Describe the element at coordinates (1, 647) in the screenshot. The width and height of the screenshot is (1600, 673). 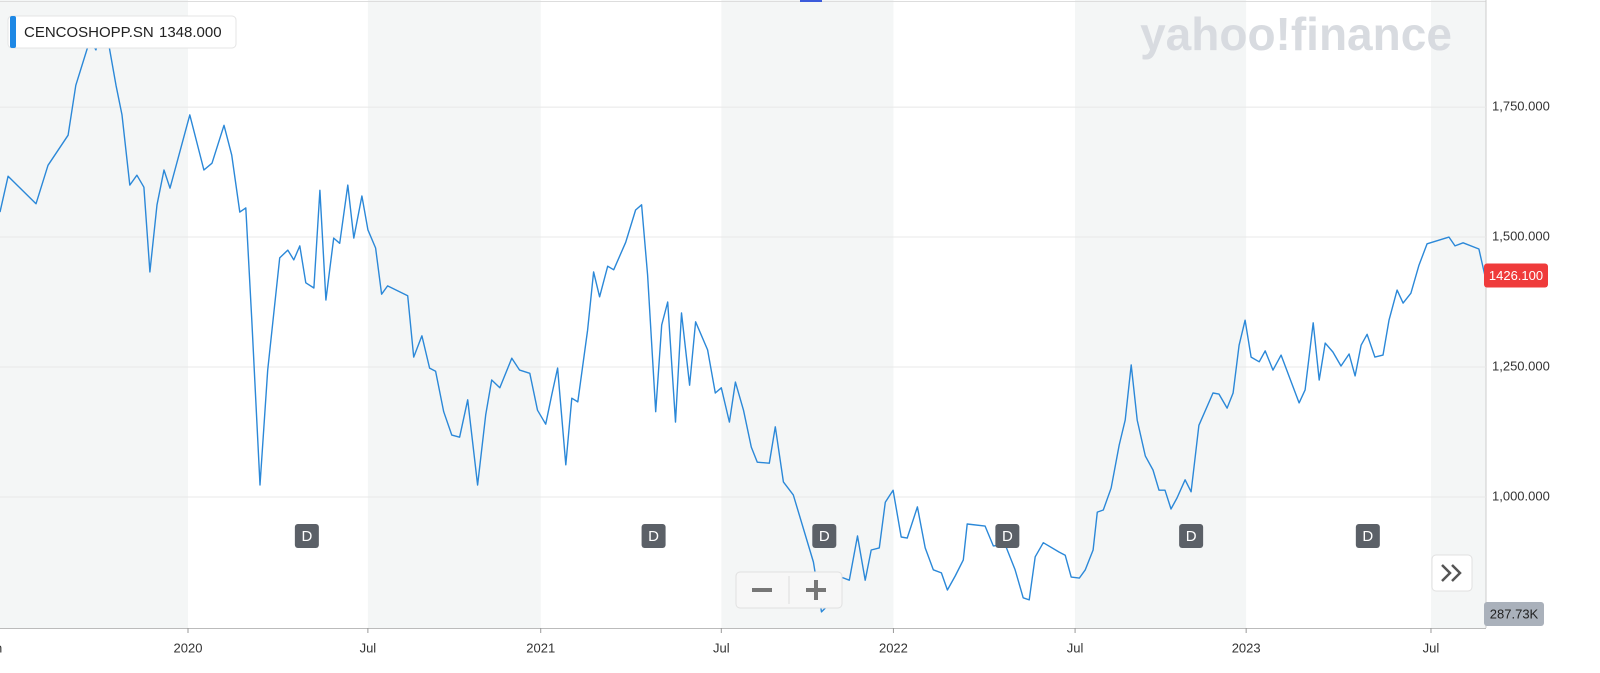
I see `x-tick-label: un` at that location.